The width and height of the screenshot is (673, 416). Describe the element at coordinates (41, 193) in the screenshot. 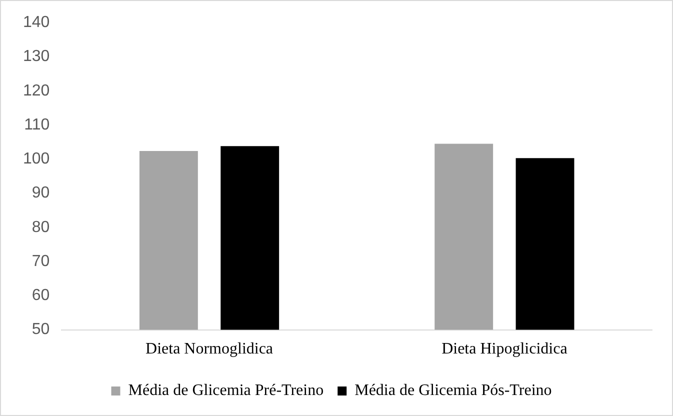

I see `y-tick-label: 90` at that location.